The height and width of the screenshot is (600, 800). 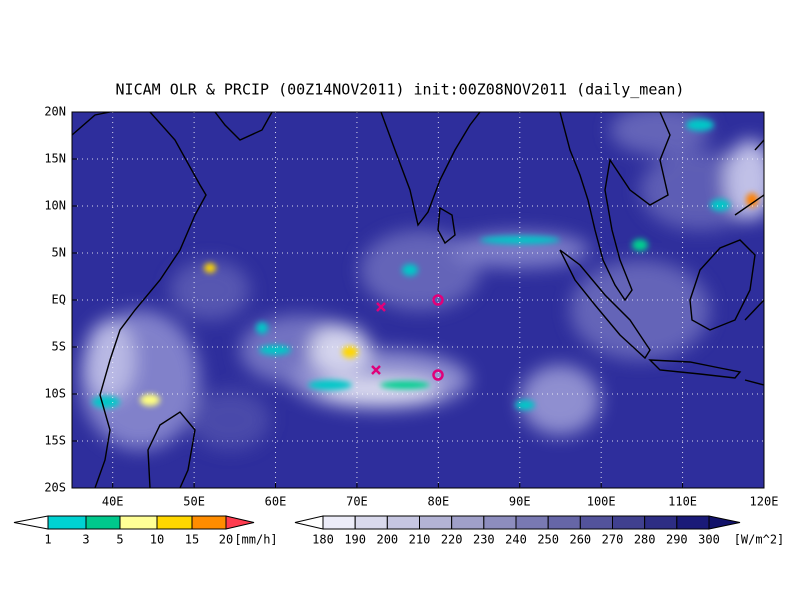 I want to click on colorbar-label: 20, so click(x=226, y=540).